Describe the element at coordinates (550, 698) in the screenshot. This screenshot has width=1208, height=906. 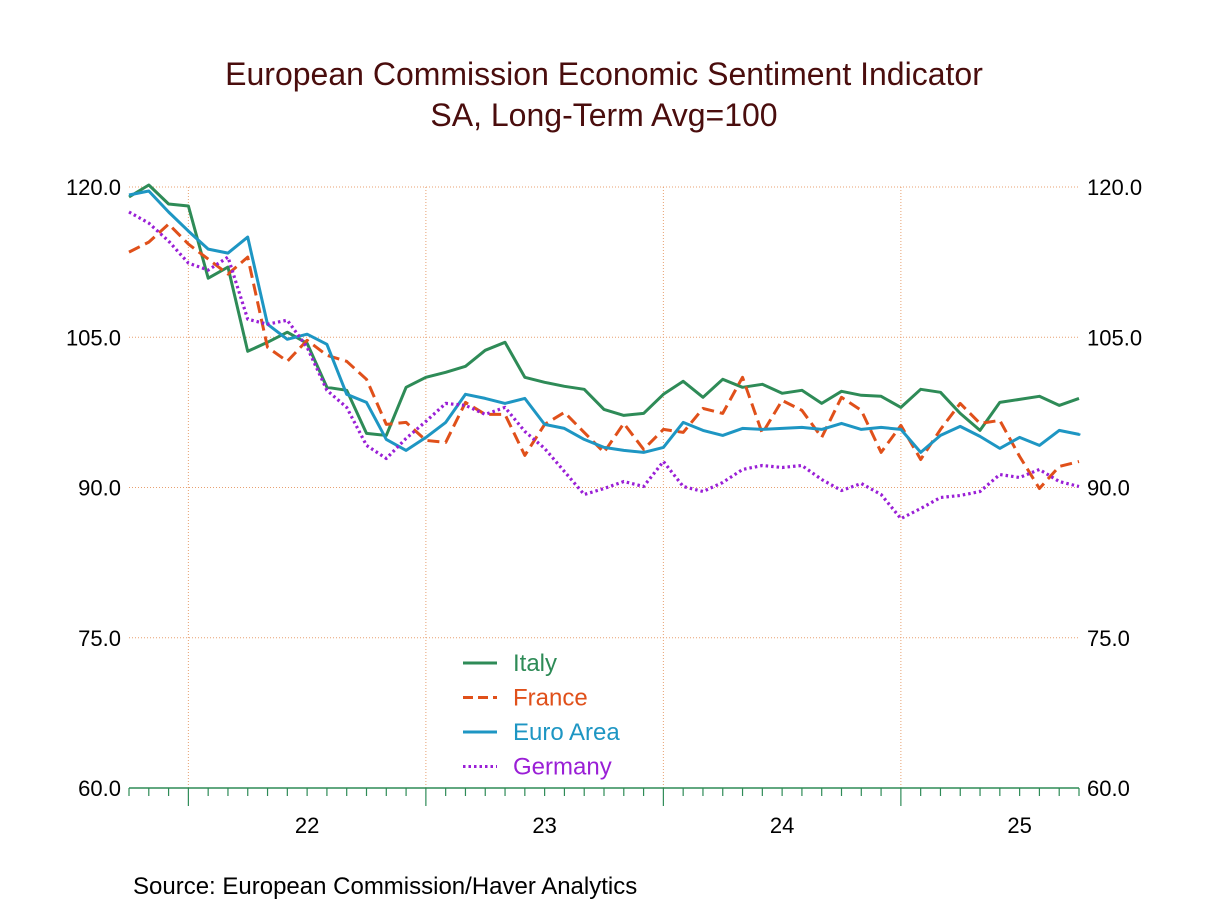
I see `legend-label-france: France` at that location.